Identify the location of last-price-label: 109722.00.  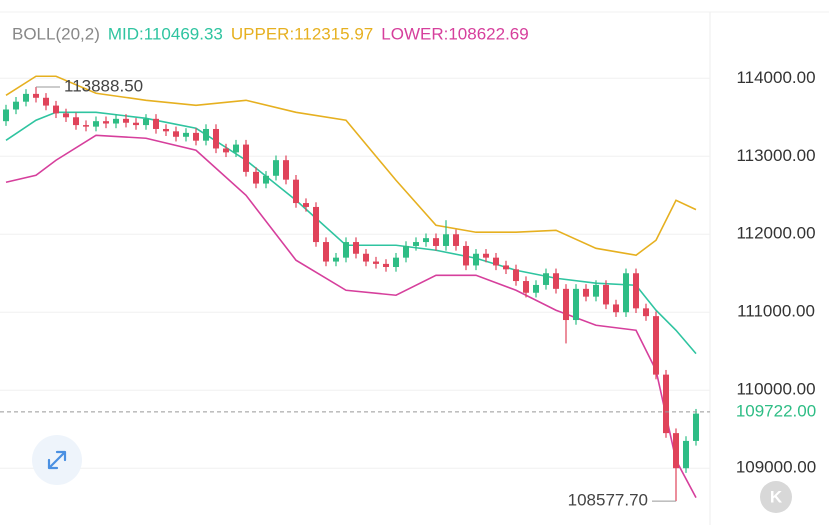
(776, 410).